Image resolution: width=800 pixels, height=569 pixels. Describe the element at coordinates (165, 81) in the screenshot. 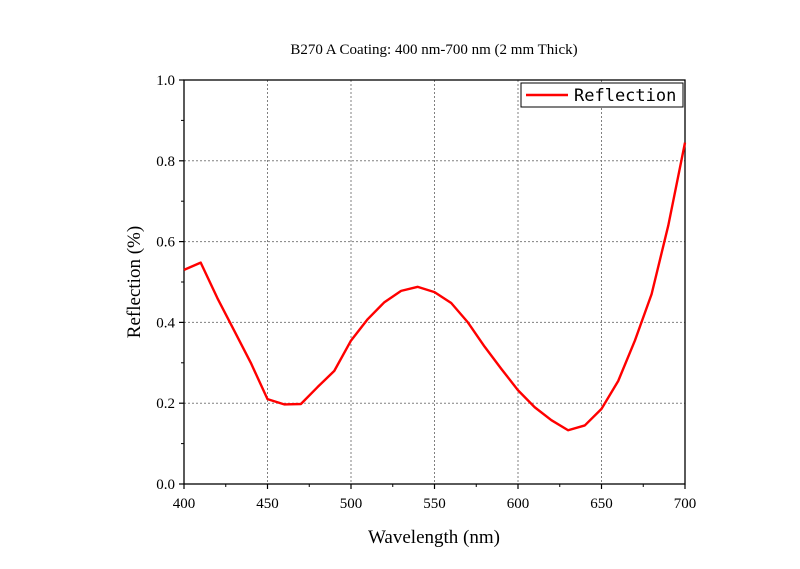

I see `y-tick-label: 1.0` at that location.